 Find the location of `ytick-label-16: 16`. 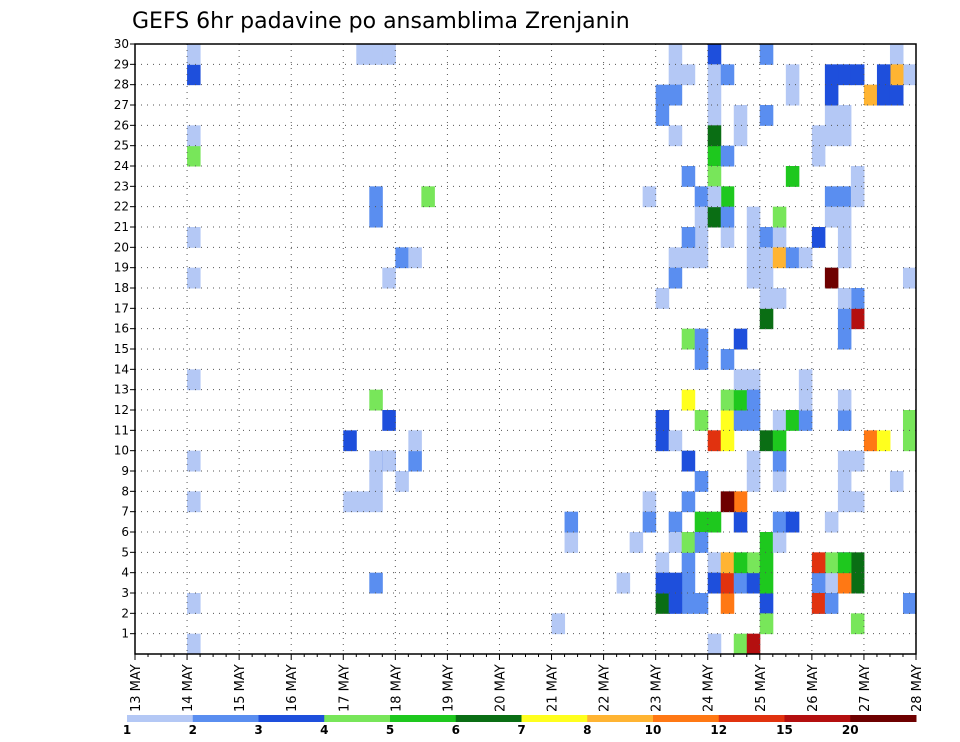

ytick-label-16: 16 is located at coordinates (121, 329).